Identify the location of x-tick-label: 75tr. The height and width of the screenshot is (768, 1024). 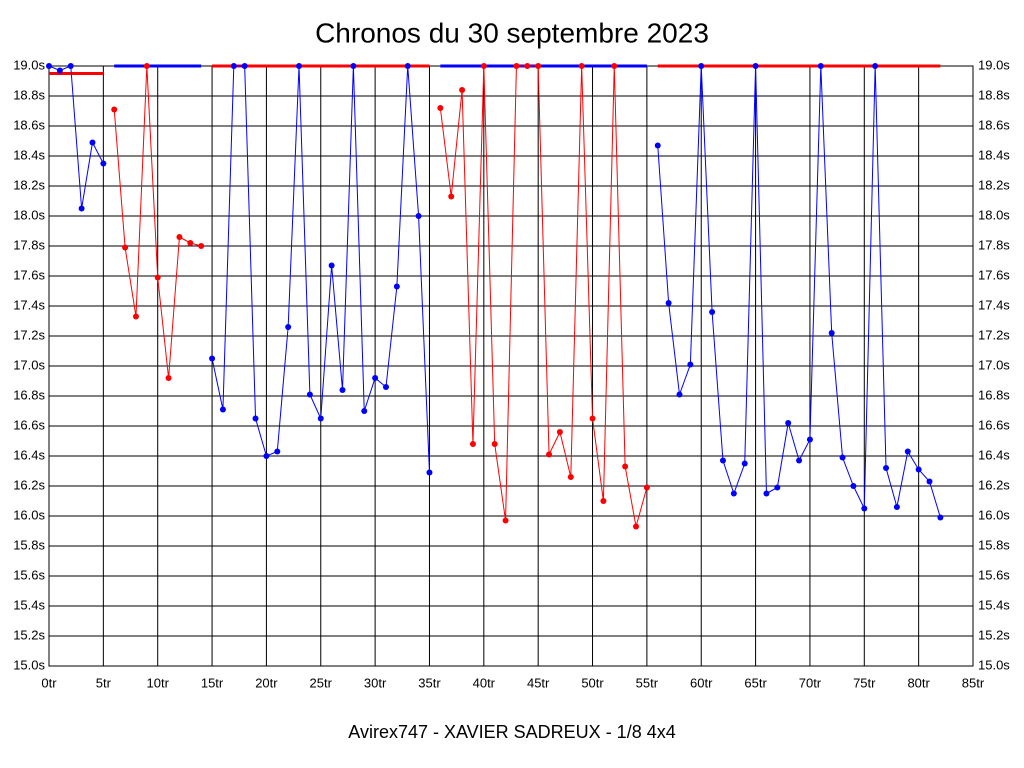
(864, 682).